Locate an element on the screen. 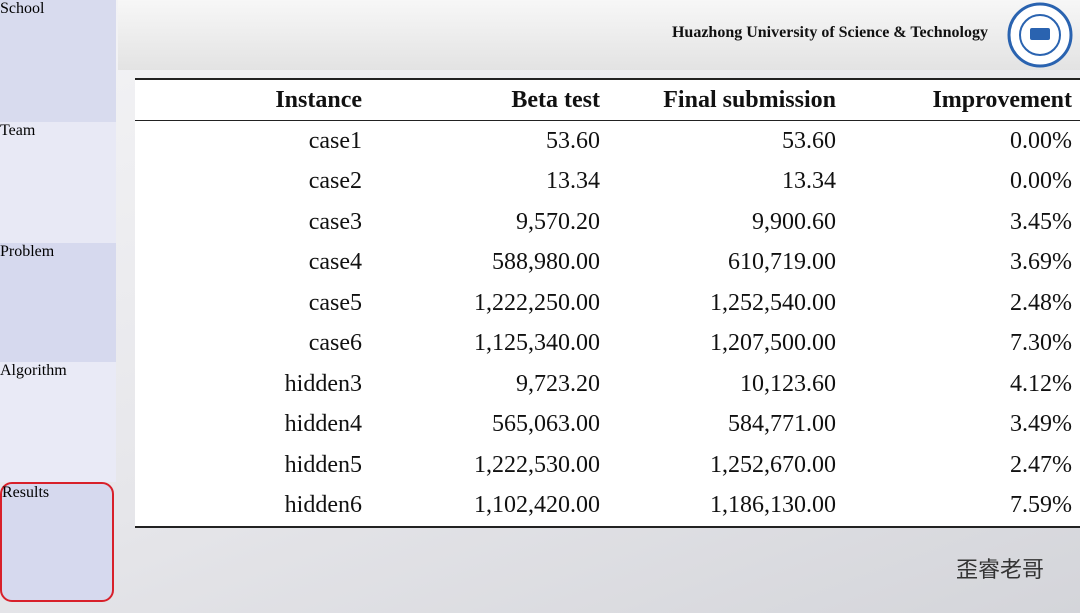 Image resolution: width=1080 pixels, height=613 pixels. nav-item: Results is located at coordinates (57, 542).